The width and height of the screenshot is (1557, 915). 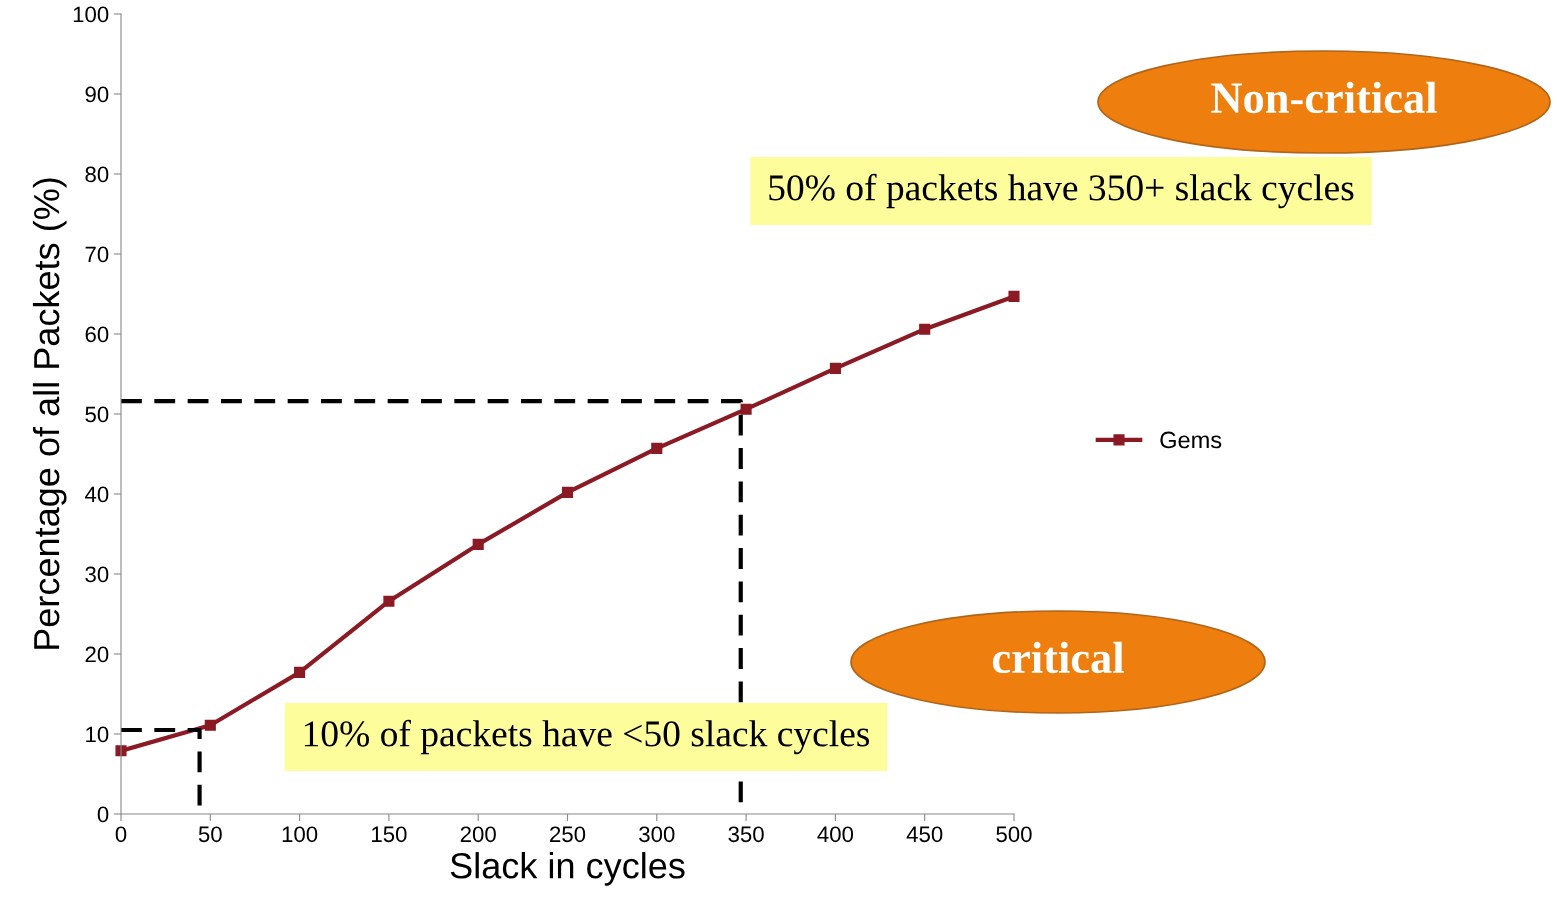 I want to click on legend-label: Gems, so click(x=1191, y=440).